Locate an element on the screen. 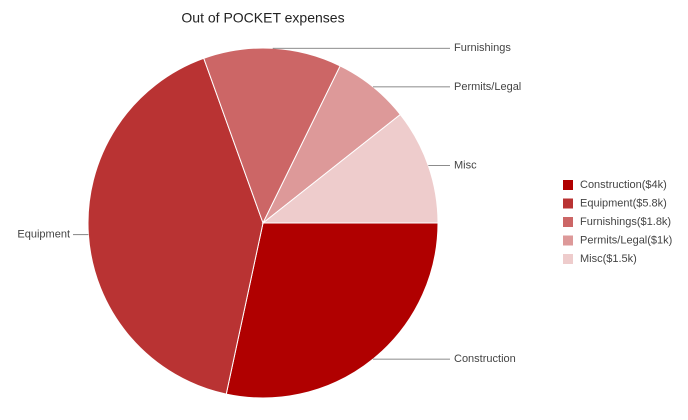  legend-label: Construction($4k) is located at coordinates (623, 185).